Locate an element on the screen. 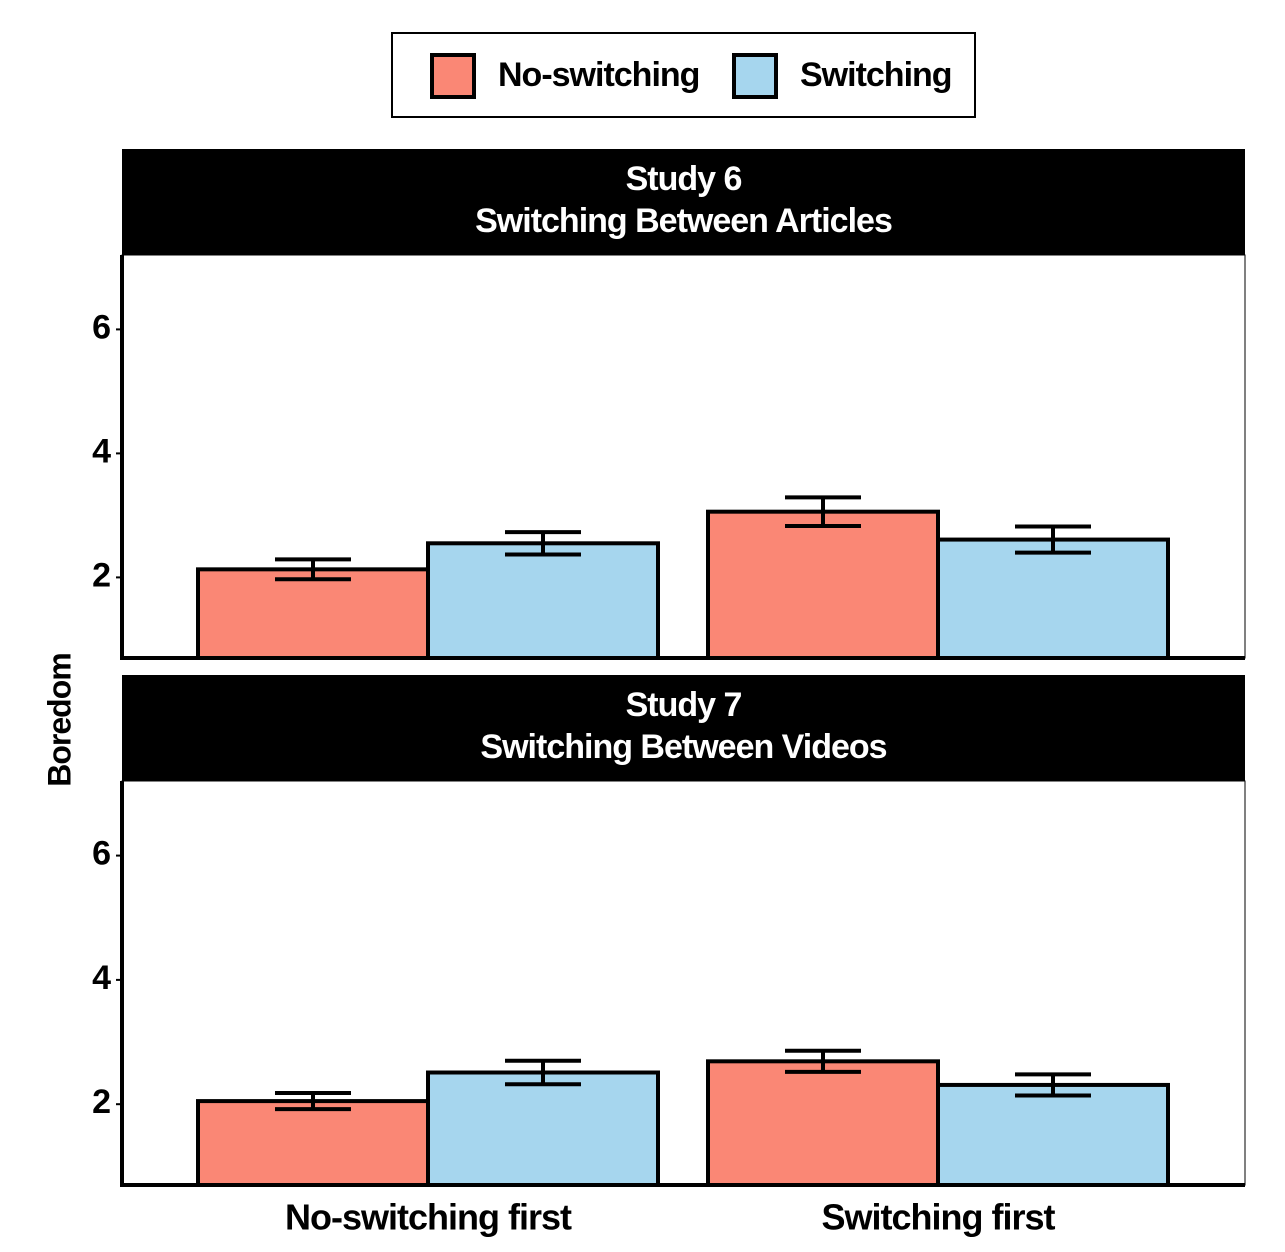 The image size is (1285, 1252). legend-box is located at coordinates (683, 75).